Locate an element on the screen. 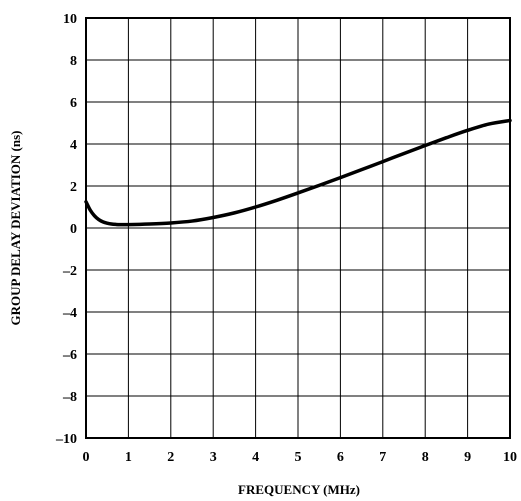  x-tick-label: 5 is located at coordinates (298, 457).